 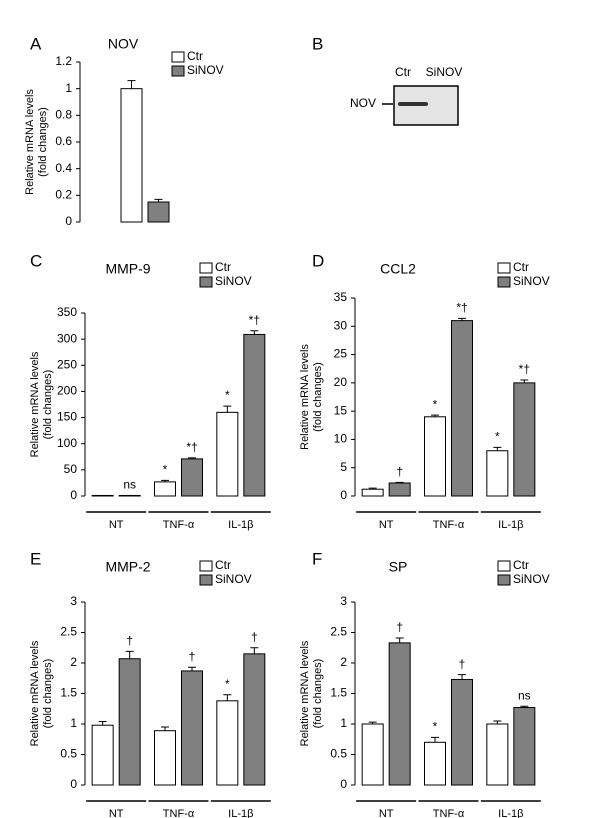 What do you see at coordinates (341, 354) in the screenshot?
I see `y-tick-label: 25` at bounding box center [341, 354].